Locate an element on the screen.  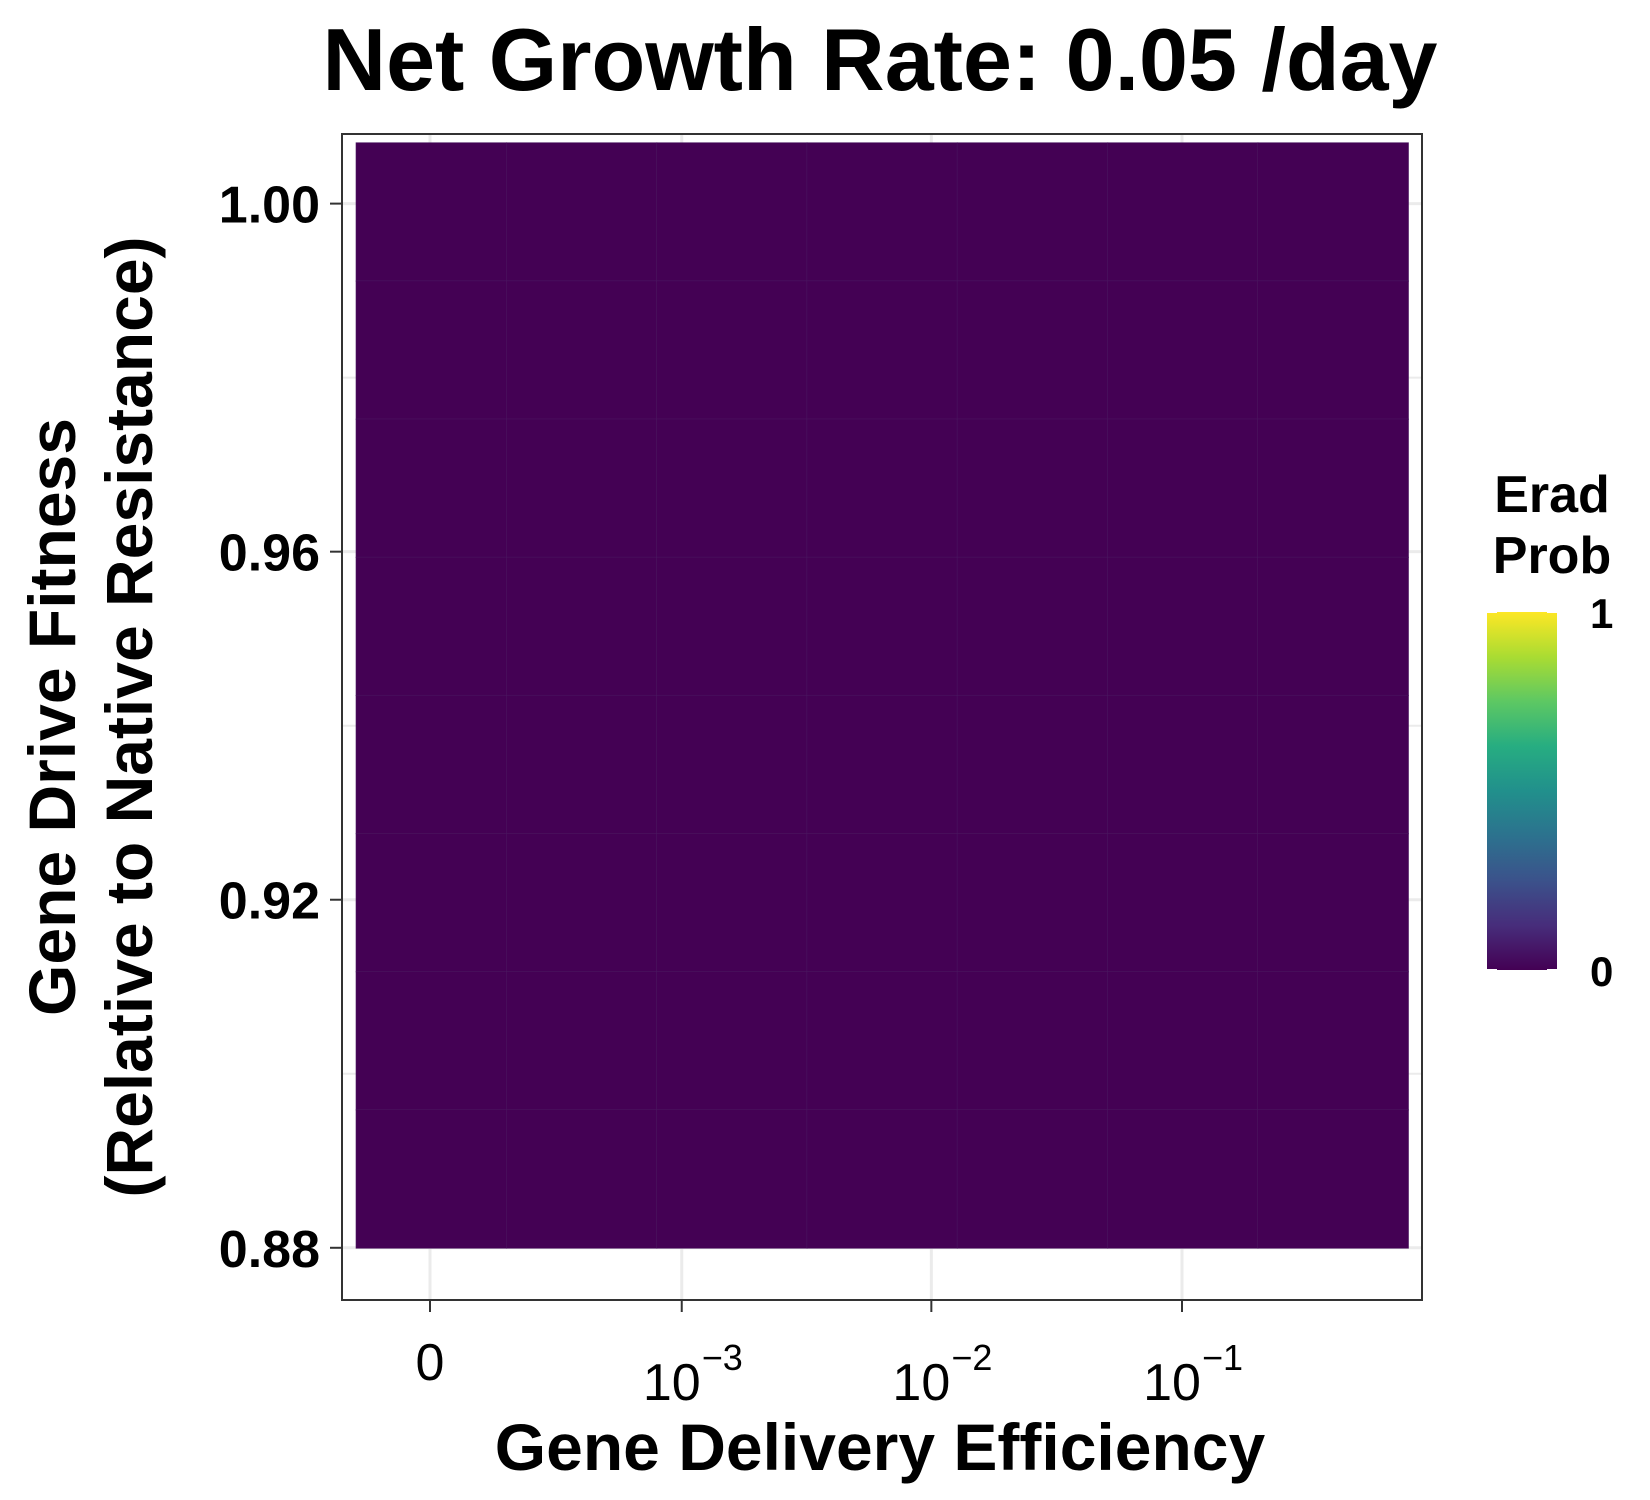
y-axis-title-line1: Gene Drive Fitness is located at coordinates (52, 717).